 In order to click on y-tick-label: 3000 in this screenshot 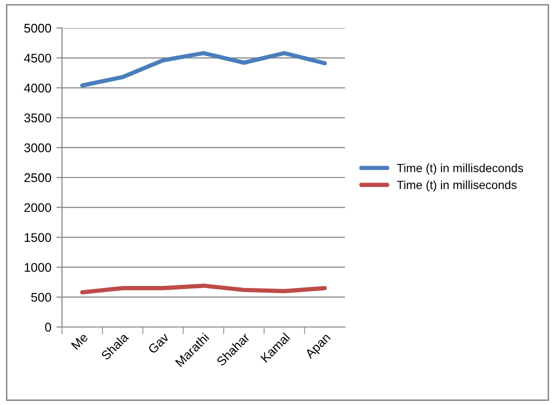, I will do `click(38, 147)`.